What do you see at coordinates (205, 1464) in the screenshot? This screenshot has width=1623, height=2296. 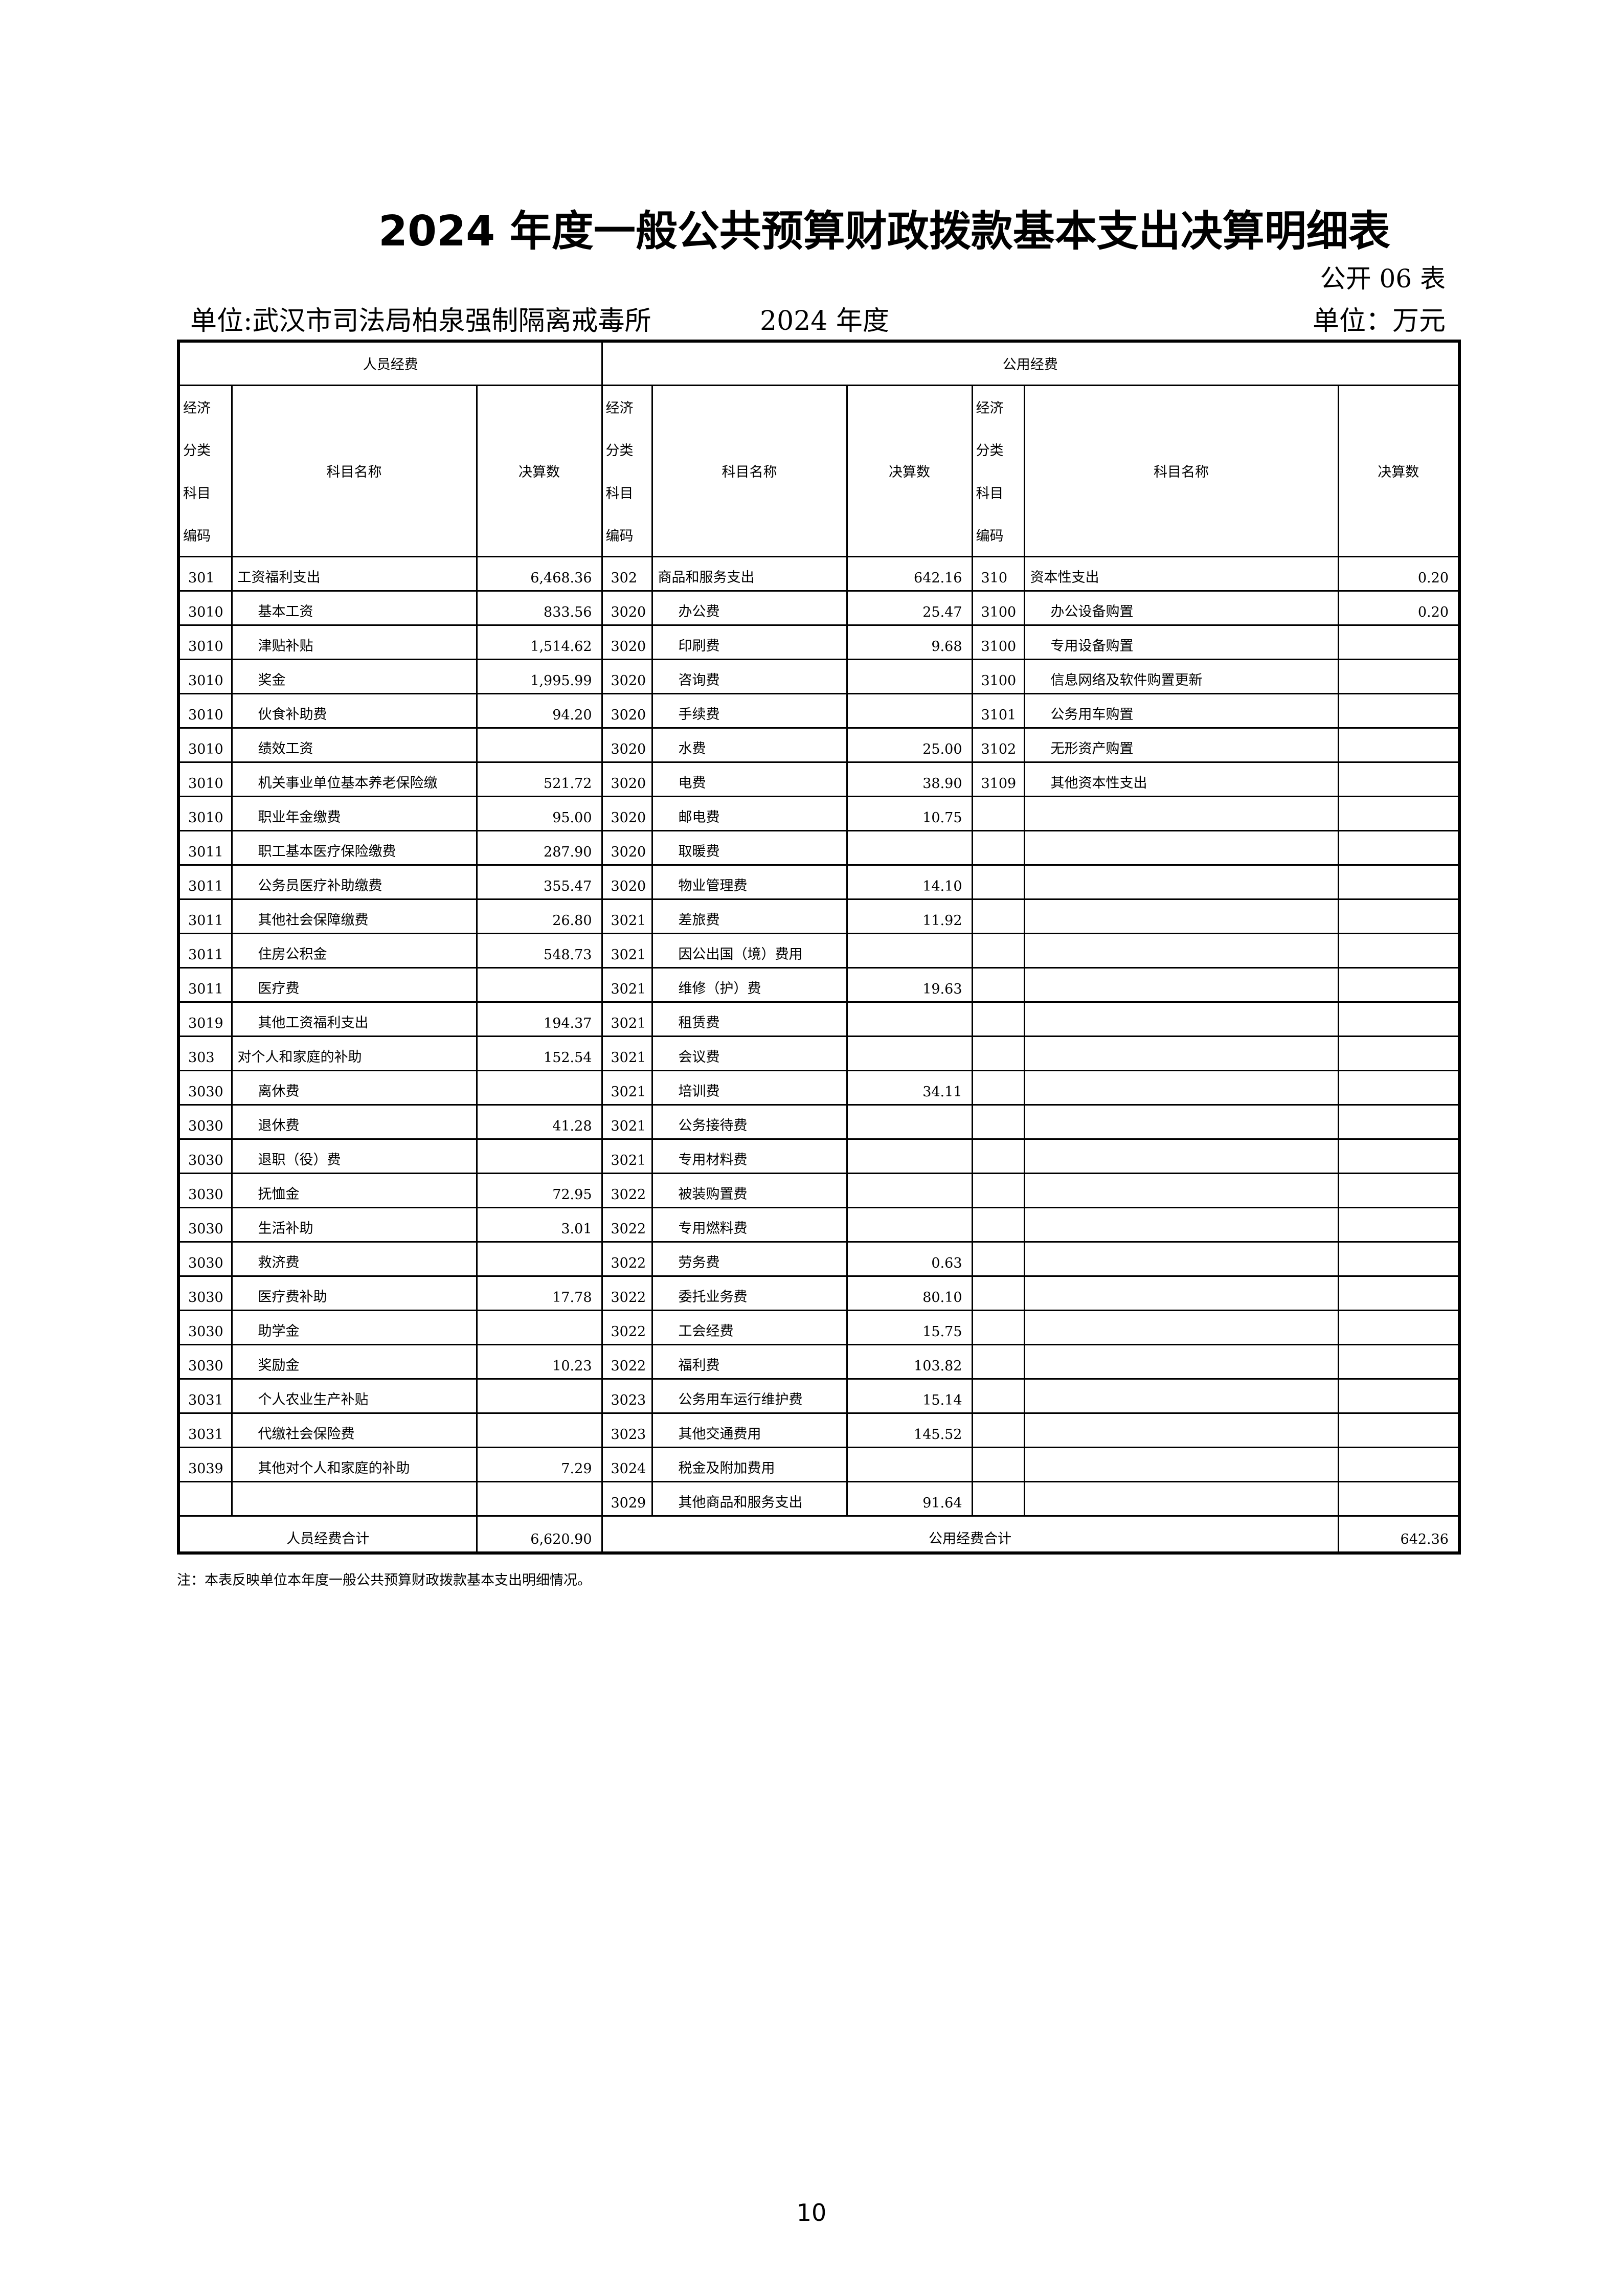 I see `item-code: 3039` at bounding box center [205, 1464].